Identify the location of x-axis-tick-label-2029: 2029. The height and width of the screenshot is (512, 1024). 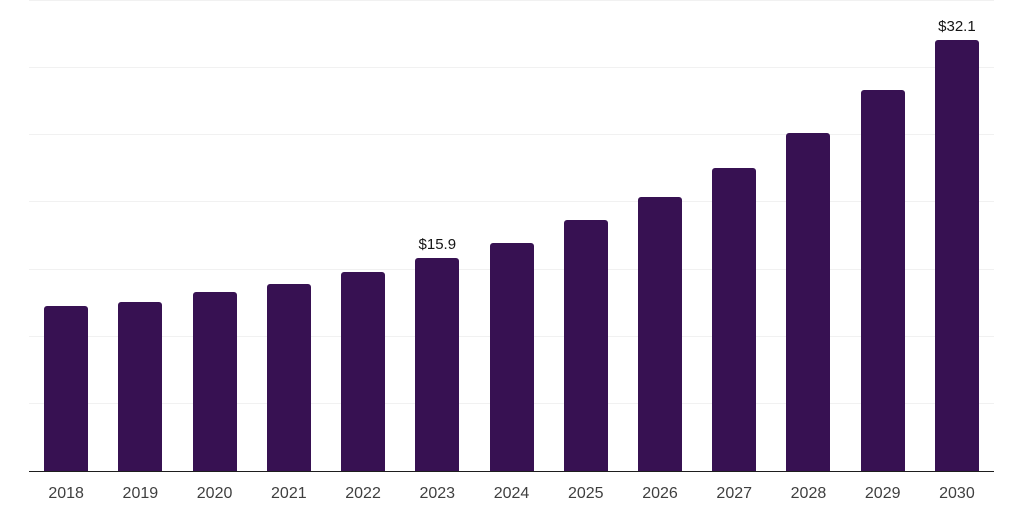
(882, 493).